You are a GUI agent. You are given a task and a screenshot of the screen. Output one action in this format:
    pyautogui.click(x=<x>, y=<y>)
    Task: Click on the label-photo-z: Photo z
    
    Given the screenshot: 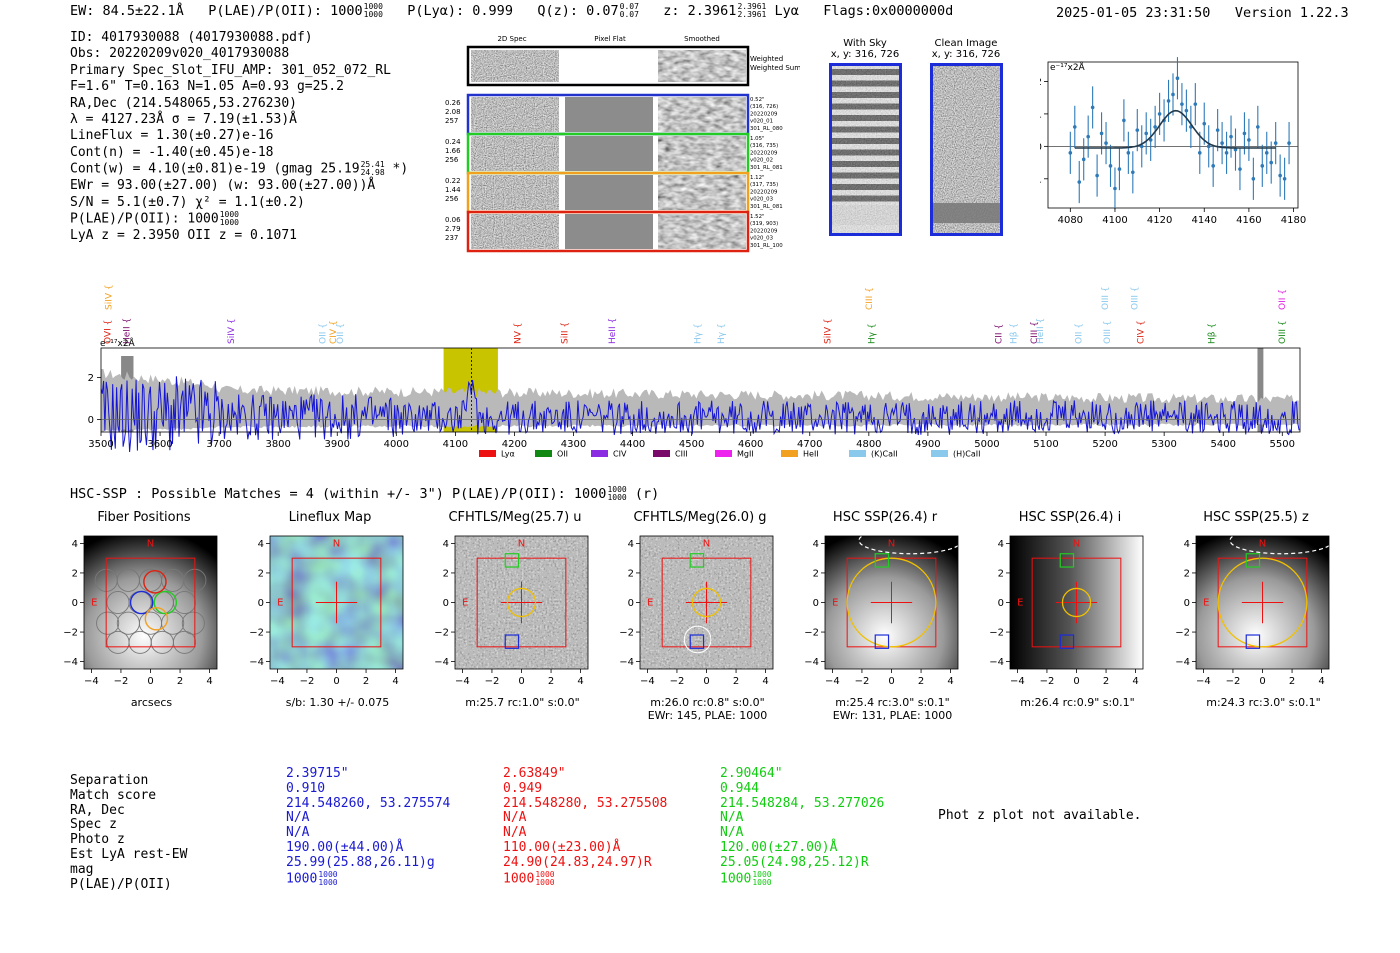 What is the action you would take?
    pyautogui.click(x=97, y=840)
    